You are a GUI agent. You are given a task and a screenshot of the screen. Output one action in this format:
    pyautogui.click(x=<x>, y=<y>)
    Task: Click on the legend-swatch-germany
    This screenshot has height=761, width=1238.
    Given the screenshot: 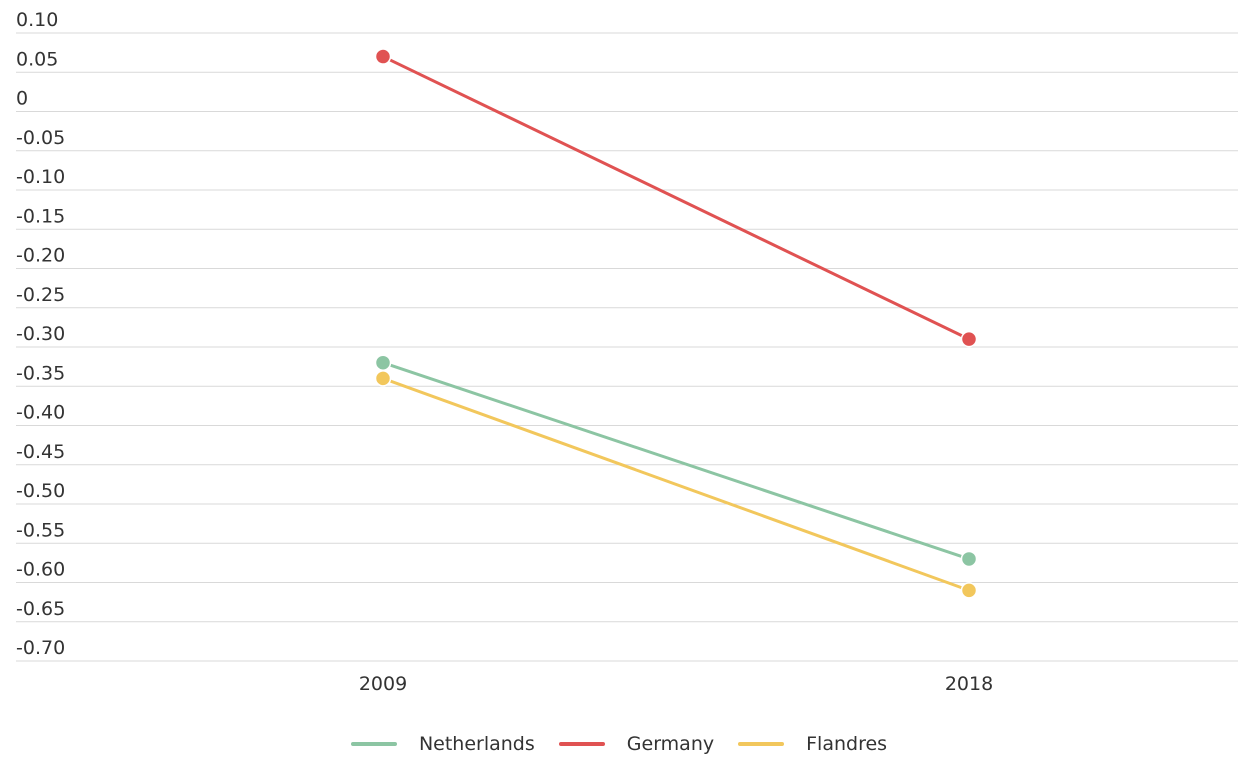 What is the action you would take?
    pyautogui.click(x=581, y=744)
    